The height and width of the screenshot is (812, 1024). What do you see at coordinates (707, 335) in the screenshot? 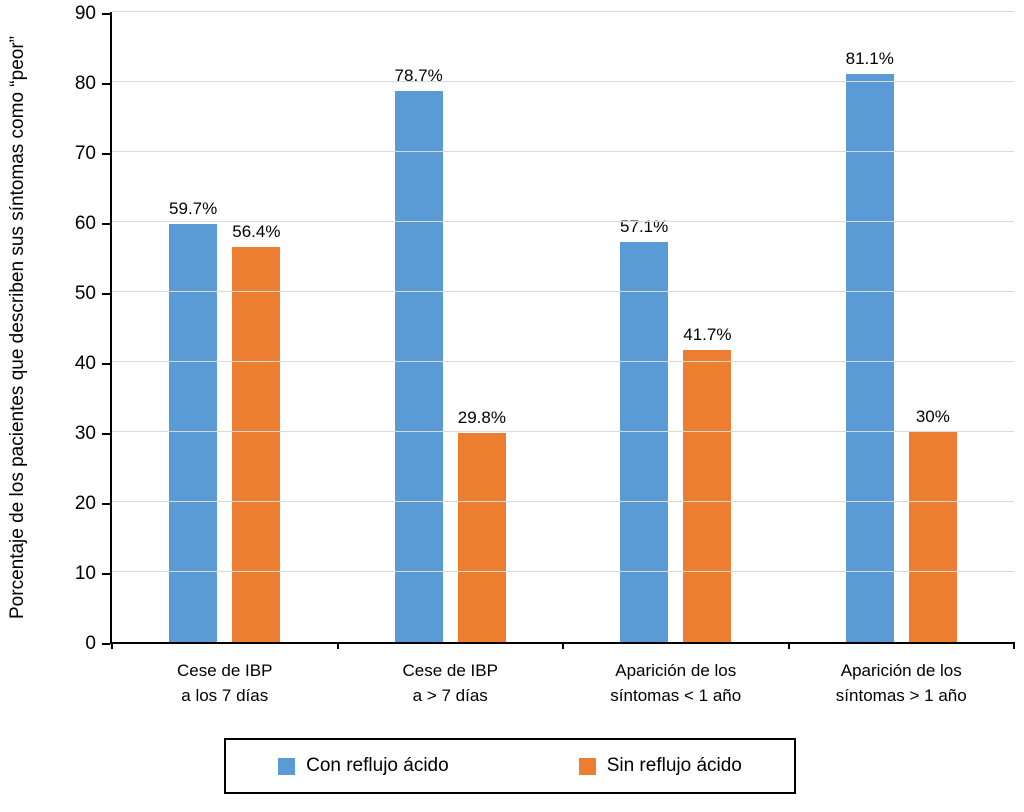
I see `value-label: 41.7%` at bounding box center [707, 335].